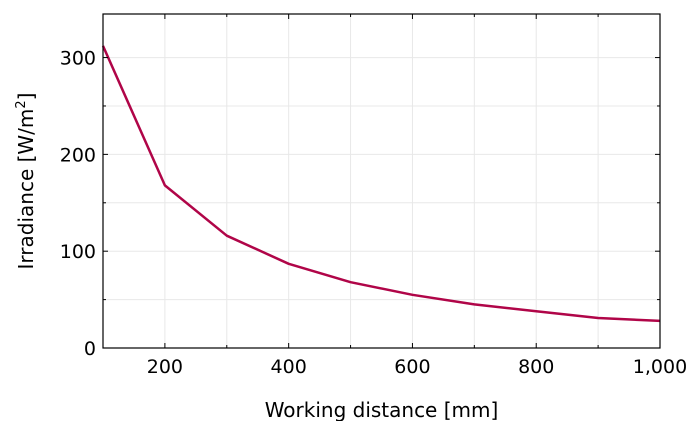 Image resolution: width=692 pixels, height=421 pixels. What do you see at coordinates (90, 349) in the screenshot?
I see `y-tick-label: 0` at bounding box center [90, 349].